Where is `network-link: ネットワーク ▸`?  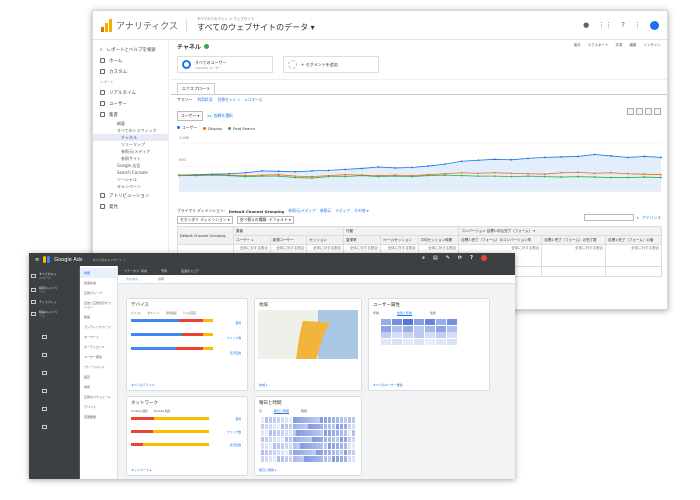 network-link: ネットワーク ▸ is located at coordinates (141, 470).